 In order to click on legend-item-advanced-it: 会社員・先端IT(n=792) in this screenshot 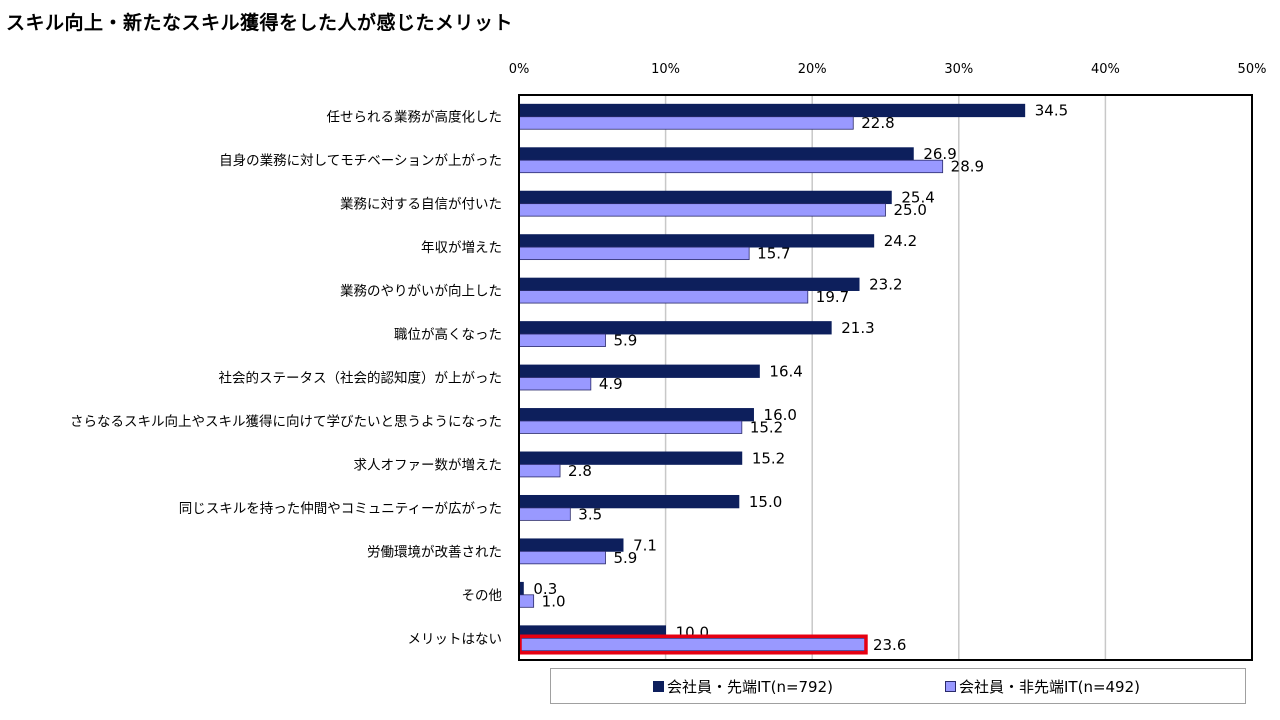, I will do `click(743, 686)`.